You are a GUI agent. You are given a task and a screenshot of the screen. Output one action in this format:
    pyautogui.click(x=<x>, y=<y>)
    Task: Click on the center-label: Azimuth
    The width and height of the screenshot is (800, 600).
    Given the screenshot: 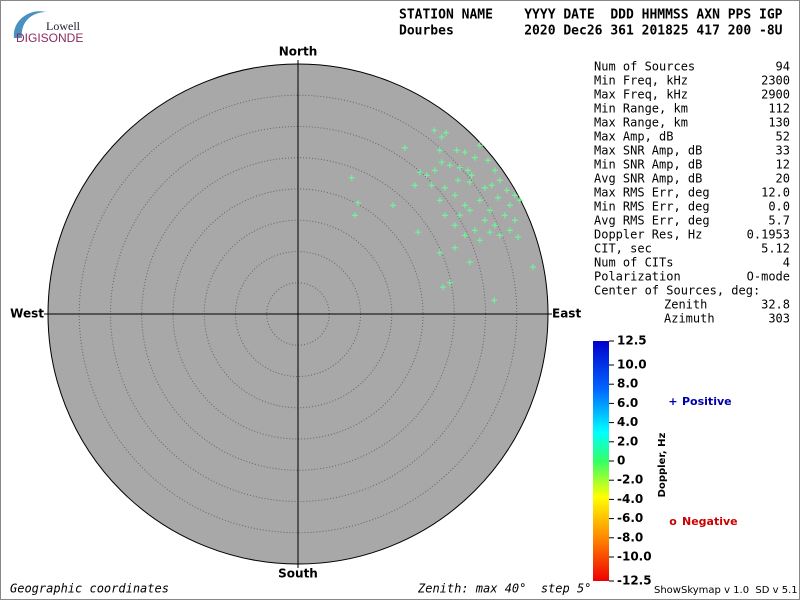 What is the action you would take?
    pyautogui.click(x=689, y=319)
    